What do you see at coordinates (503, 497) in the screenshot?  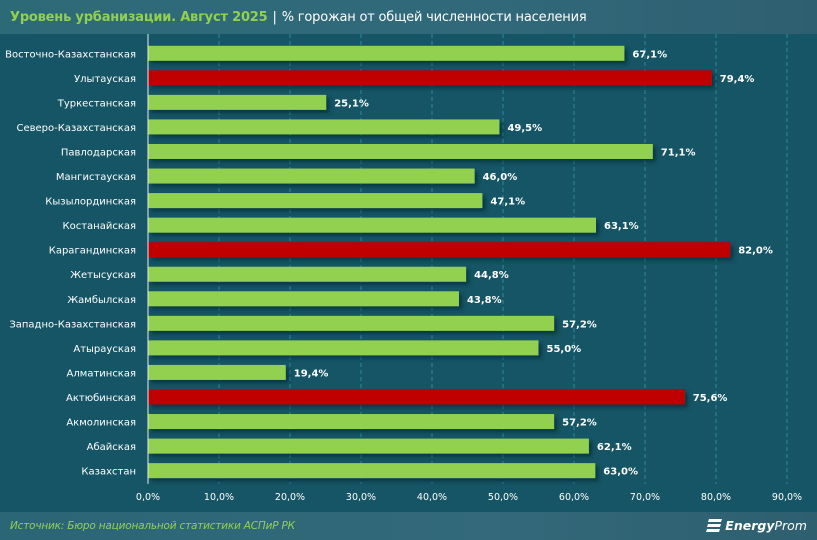 I see `x-tick-label: 50,0%` at bounding box center [503, 497].